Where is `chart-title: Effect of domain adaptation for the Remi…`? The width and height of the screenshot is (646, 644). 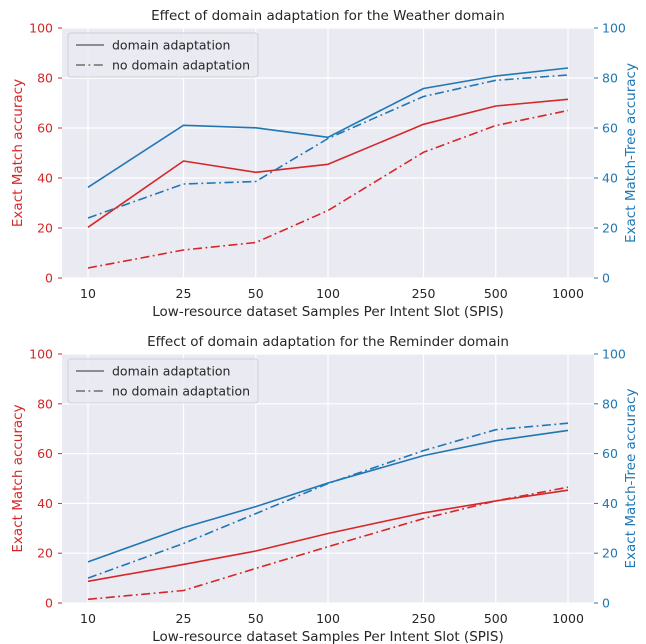 chart-title: Effect of domain adaptation for the Remi… is located at coordinates (328, 342).